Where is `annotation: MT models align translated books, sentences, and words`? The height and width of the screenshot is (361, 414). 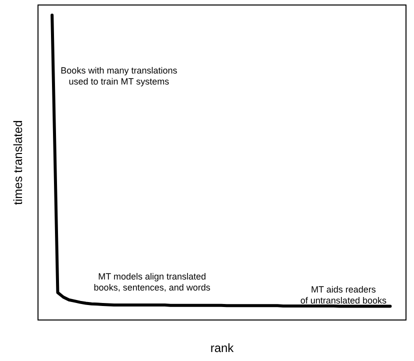 annotation: MT models align translated books, sentences, and words is located at coordinates (152, 282).